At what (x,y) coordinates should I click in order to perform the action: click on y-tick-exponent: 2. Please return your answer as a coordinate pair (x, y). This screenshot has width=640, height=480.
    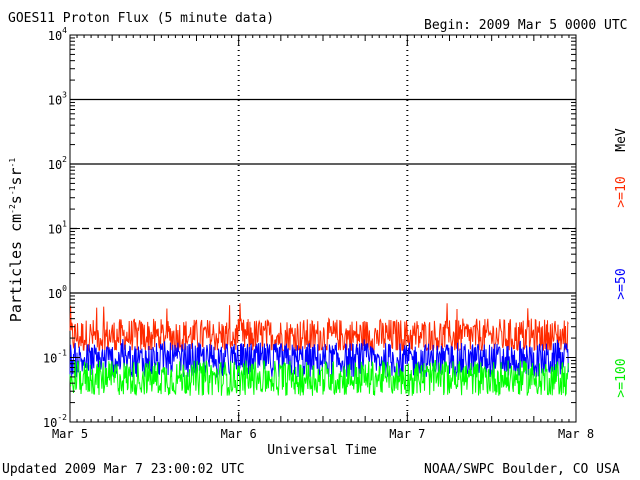
    Looking at the image, I should click on (64, 159).